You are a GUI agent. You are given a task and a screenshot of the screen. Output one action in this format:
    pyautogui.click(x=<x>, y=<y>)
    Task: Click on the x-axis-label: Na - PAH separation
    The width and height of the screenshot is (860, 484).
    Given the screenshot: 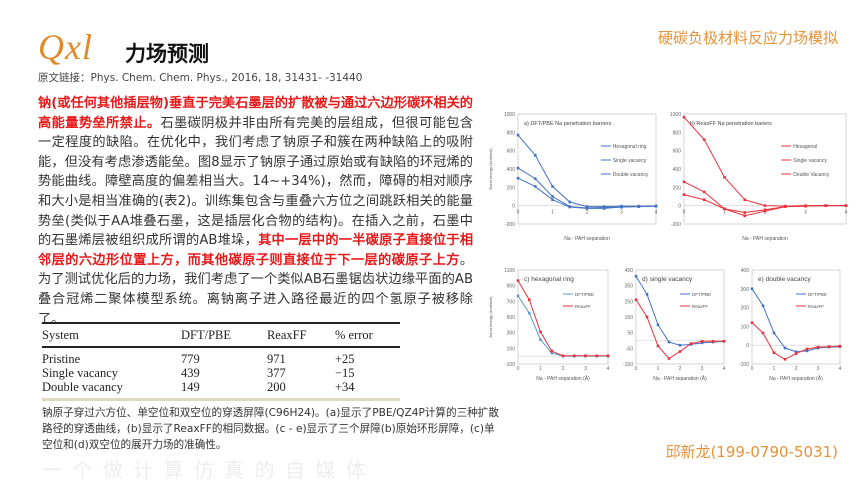 What is the action you would take?
    pyautogui.click(x=765, y=239)
    